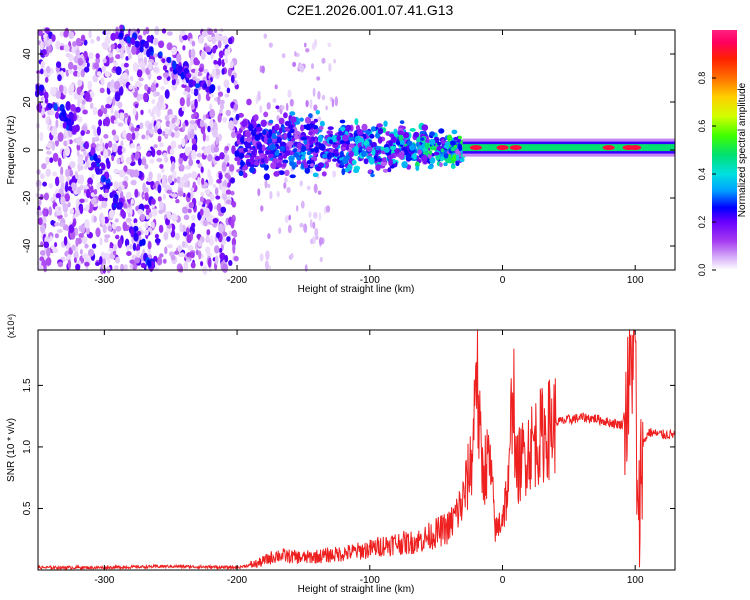 The image size is (750, 600). What do you see at coordinates (502, 148) in the screenshot?
I see `doppler-peak` at bounding box center [502, 148].